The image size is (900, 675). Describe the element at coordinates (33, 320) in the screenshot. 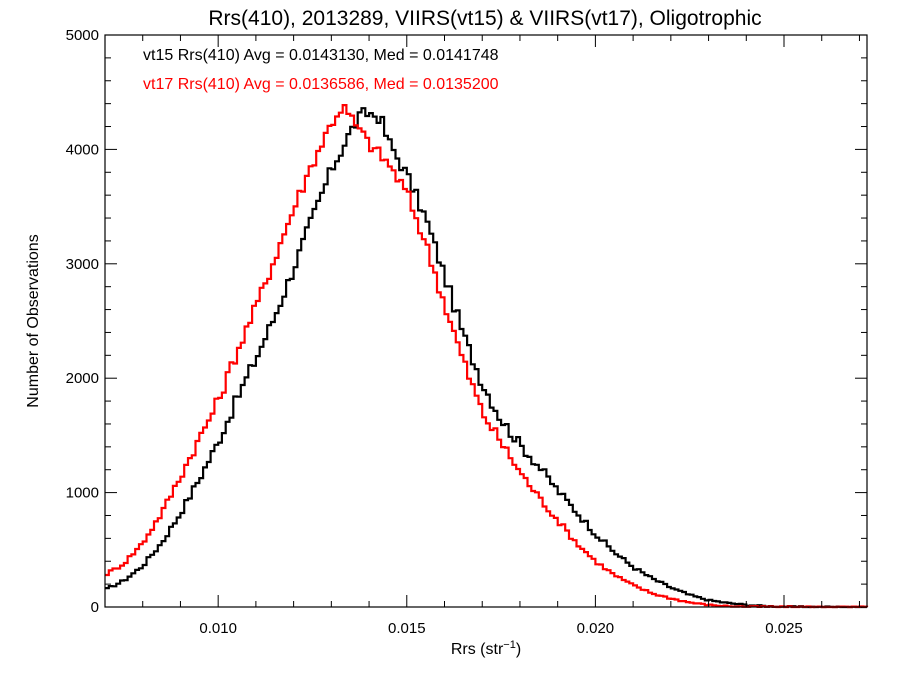

I see `y-axis-label: Number of Observations` at that location.